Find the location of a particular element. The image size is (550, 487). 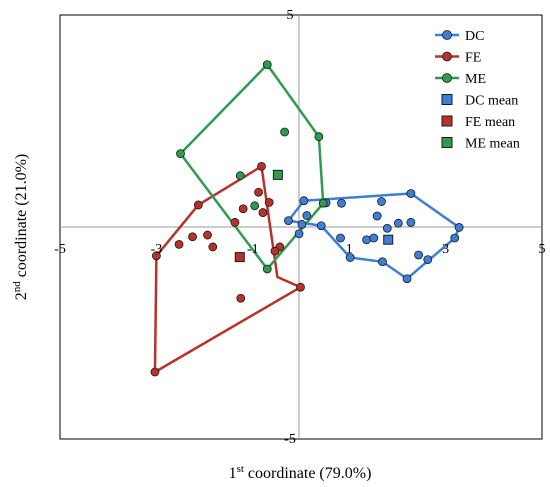

x-tick-label: 3 is located at coordinates (445, 249).